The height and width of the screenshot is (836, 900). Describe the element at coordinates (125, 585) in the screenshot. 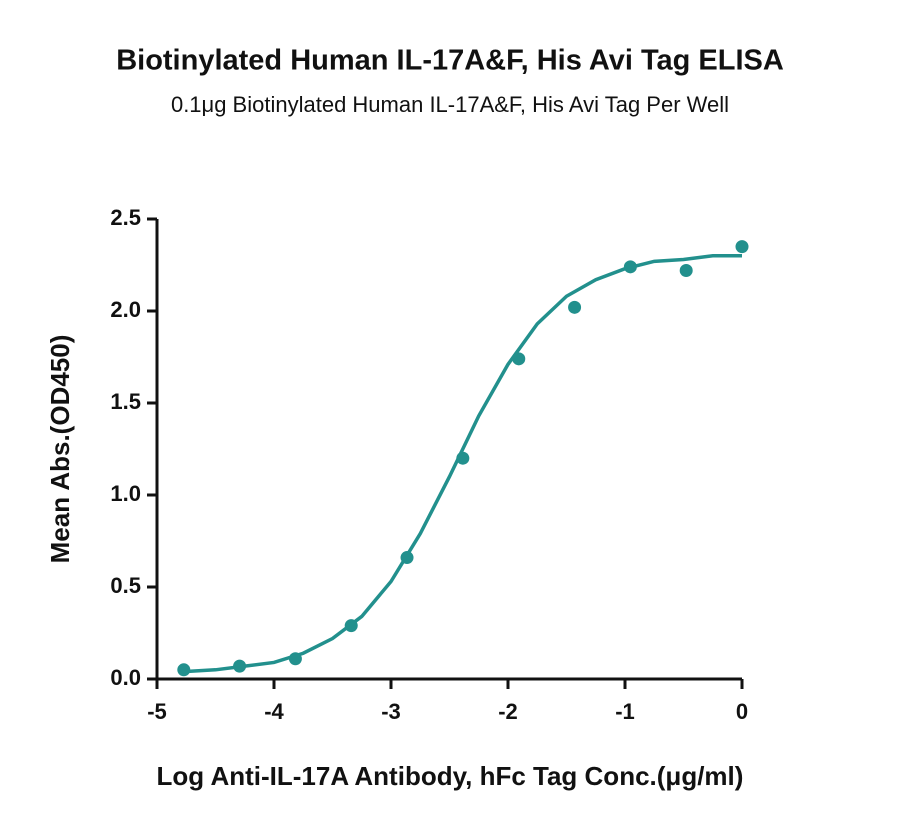

I see `y-tick-label: 0.5` at that location.